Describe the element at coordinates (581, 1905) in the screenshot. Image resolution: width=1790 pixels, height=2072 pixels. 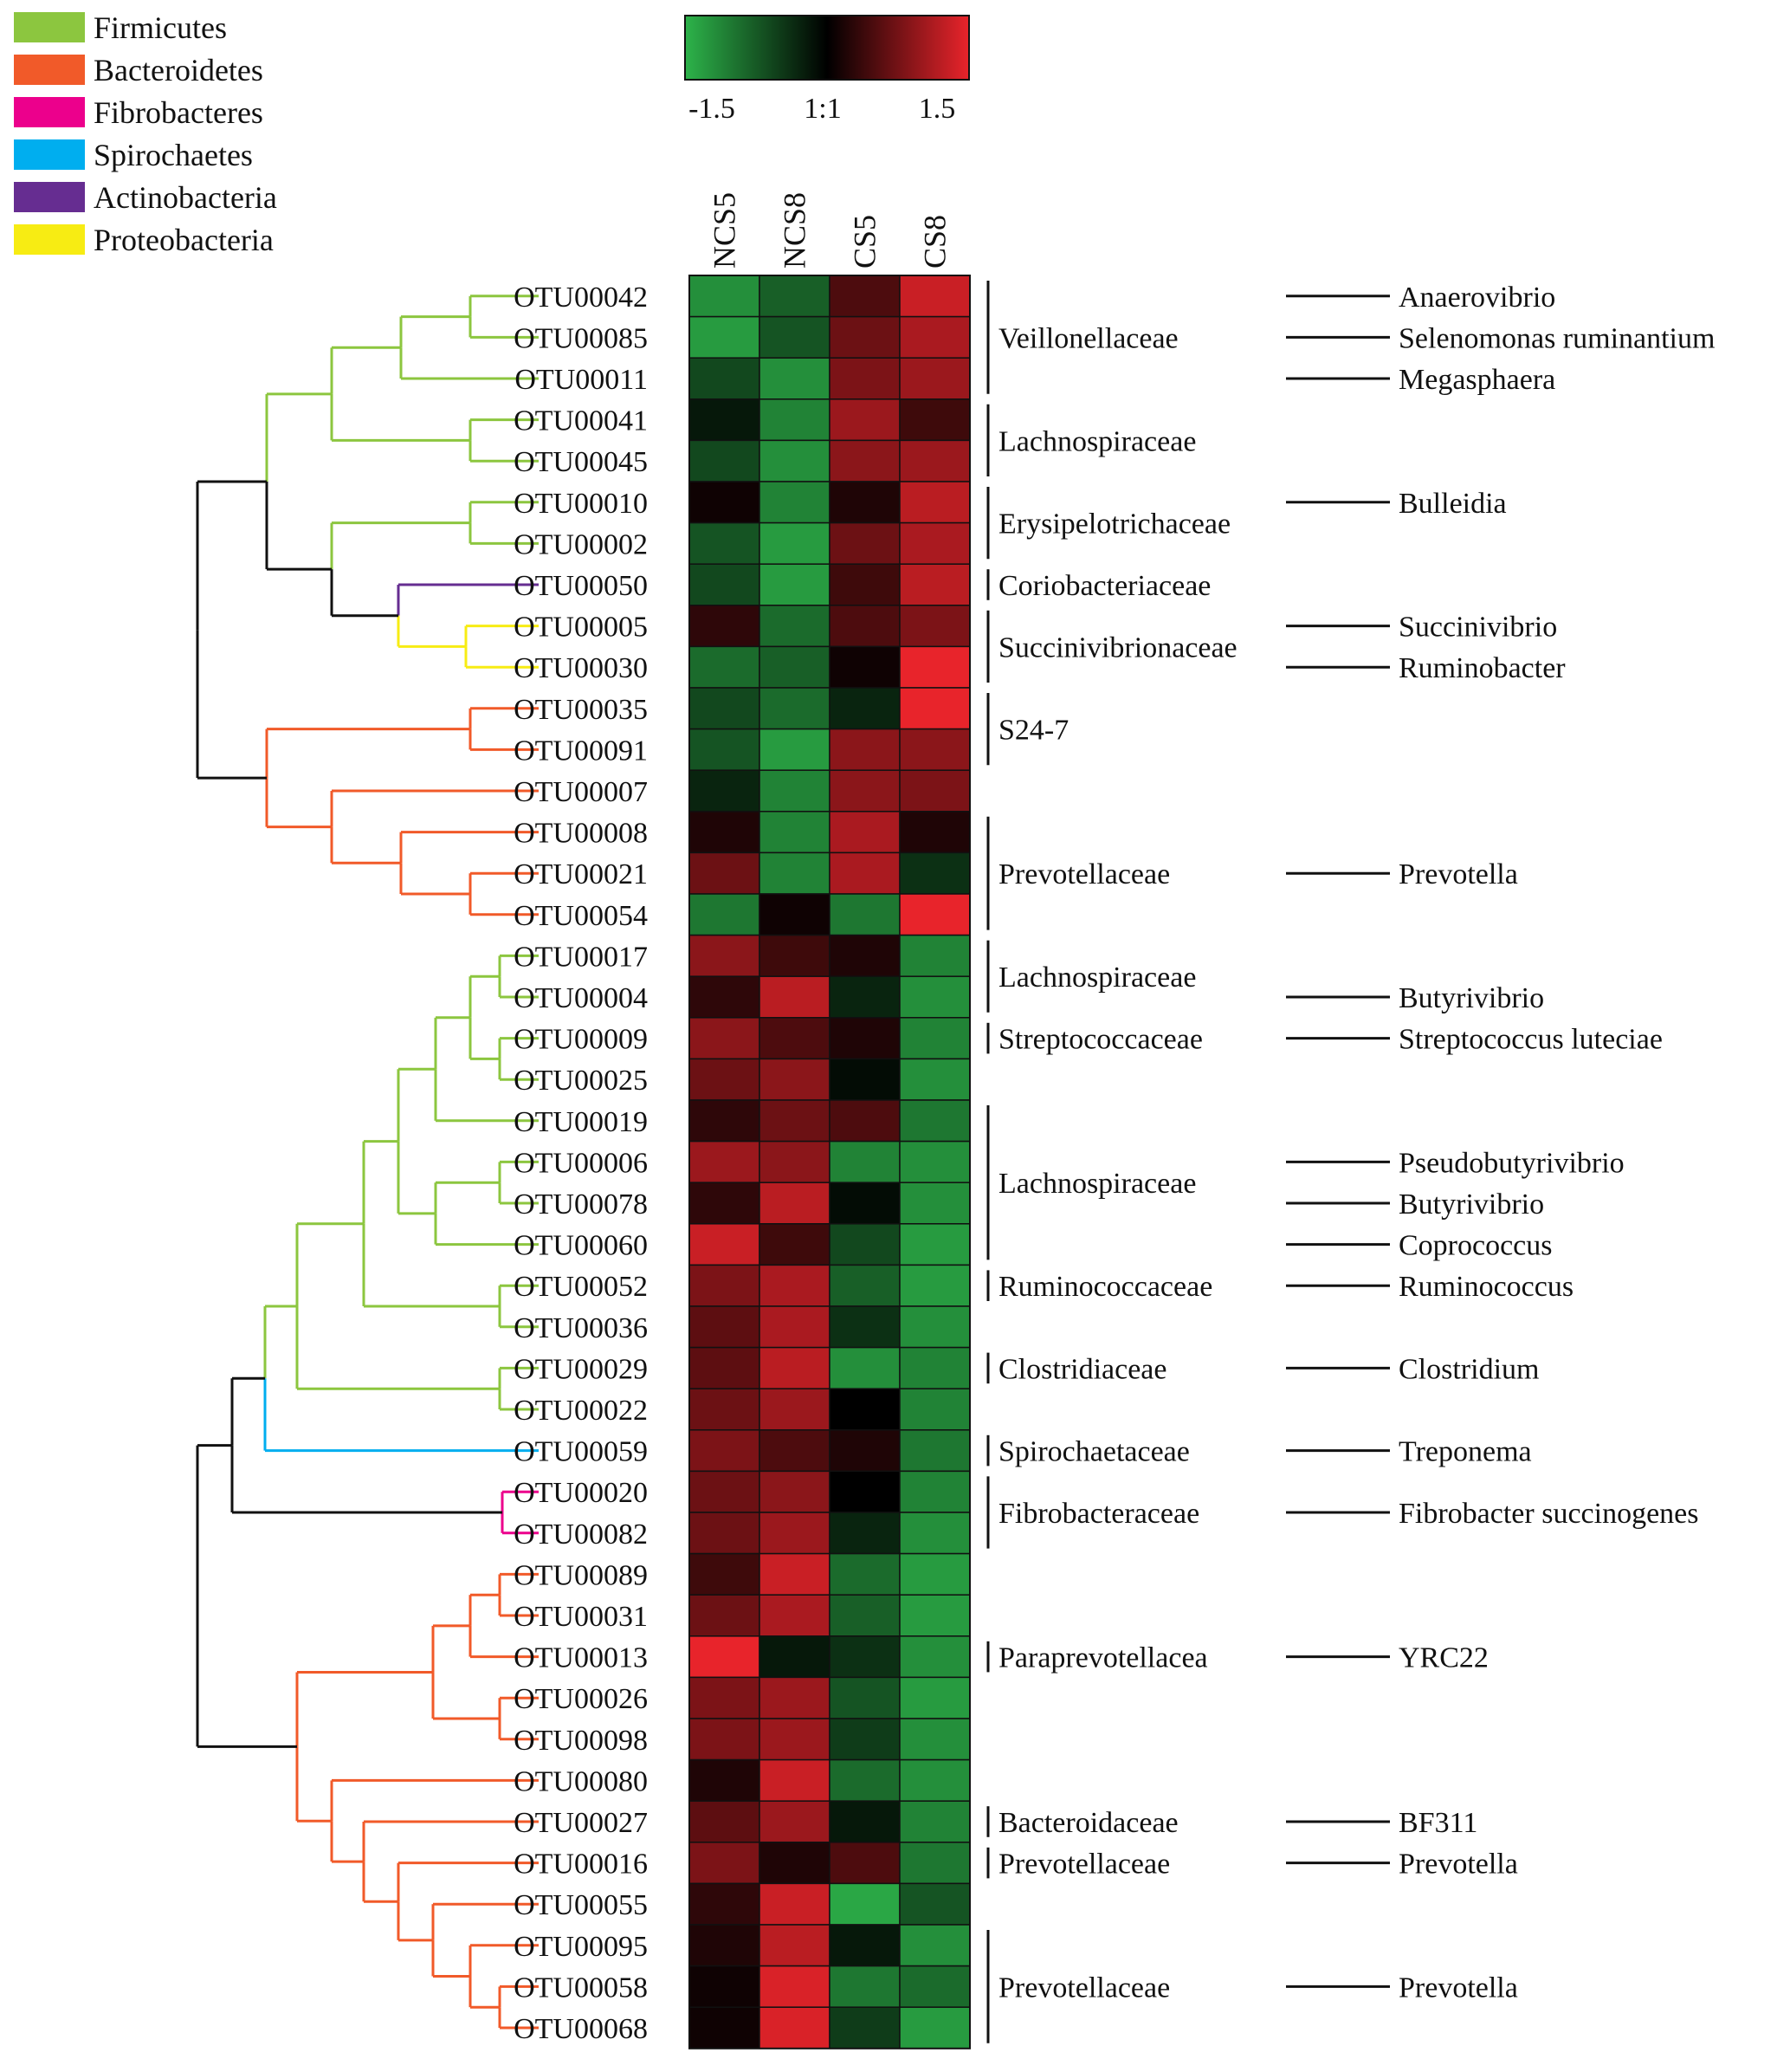
I see `otu-label: OTU00055` at that location.